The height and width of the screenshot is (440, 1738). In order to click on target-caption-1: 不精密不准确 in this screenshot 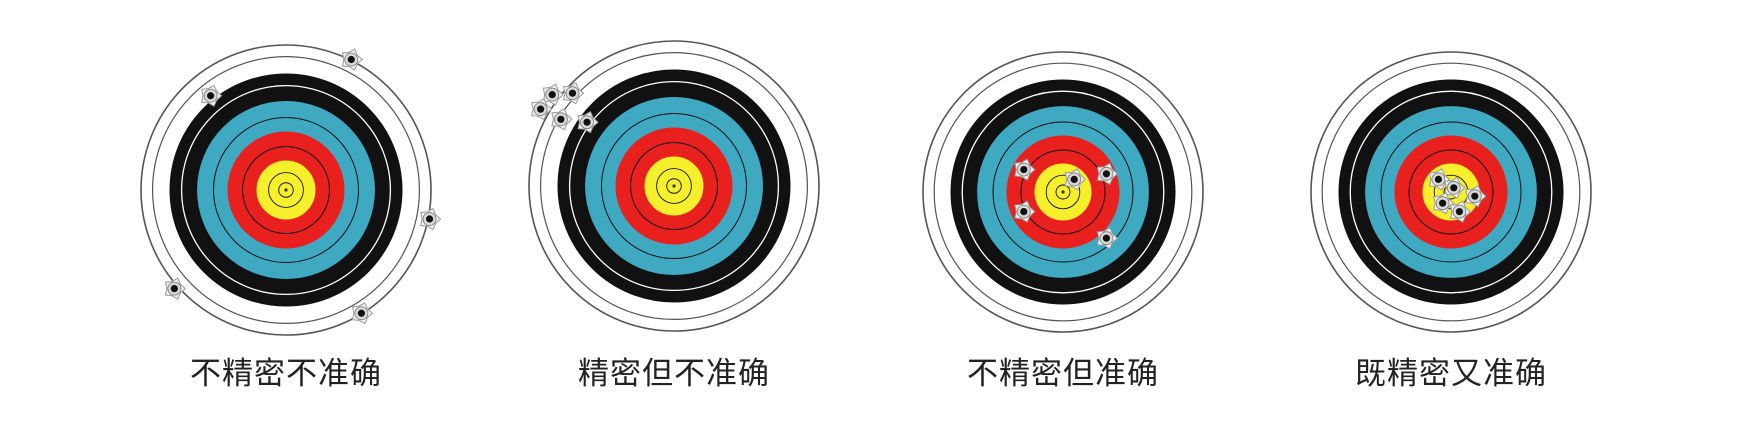, I will do `click(286, 374)`.